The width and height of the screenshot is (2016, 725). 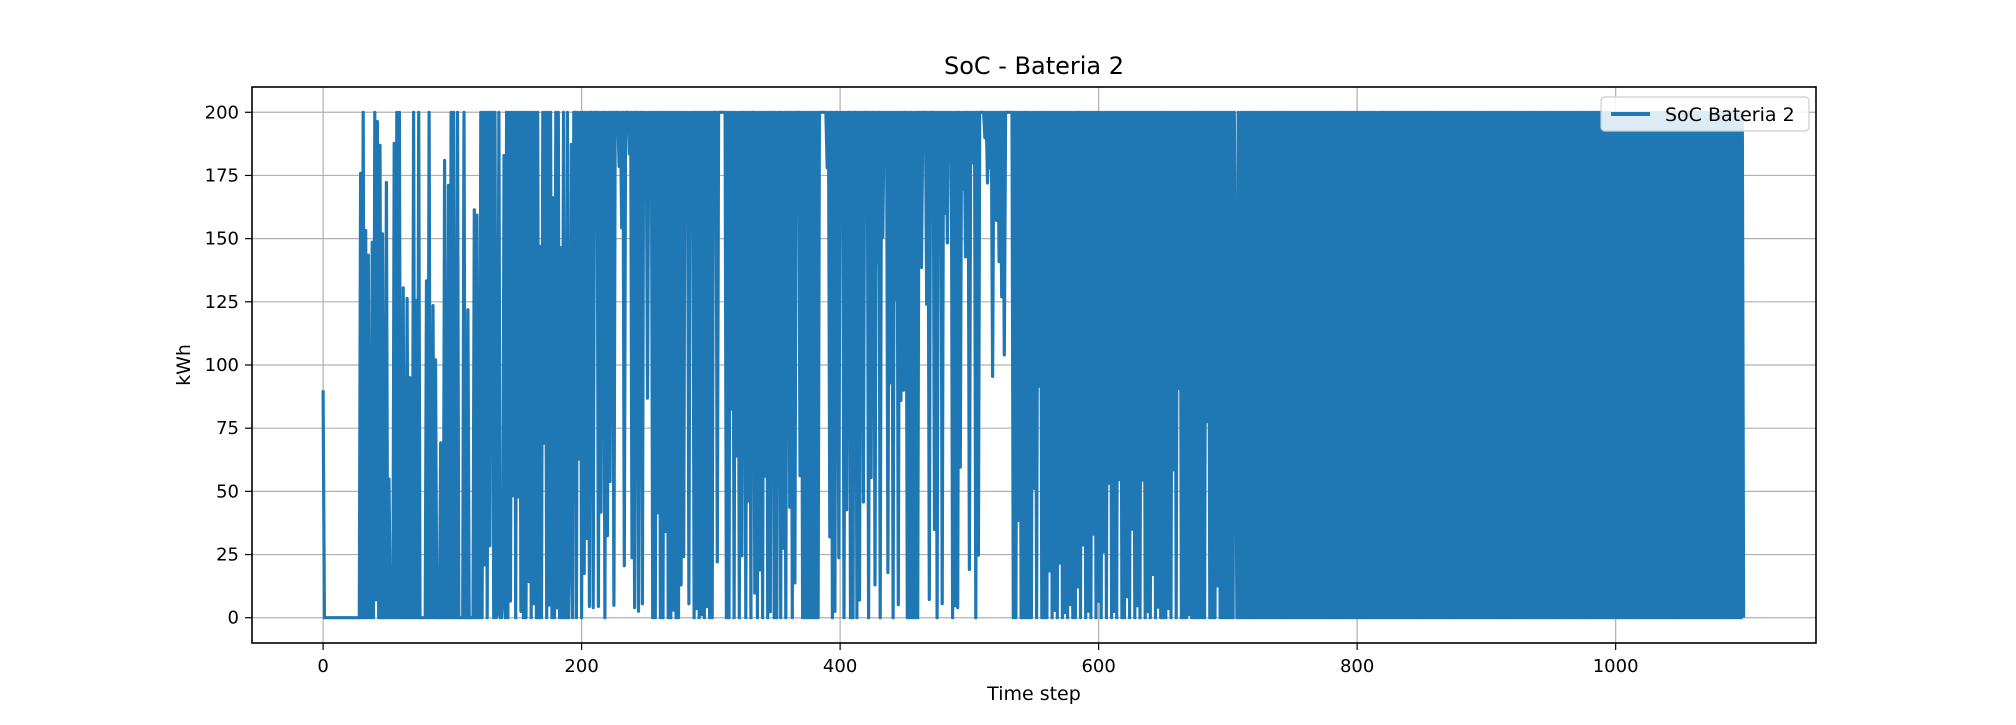 What do you see at coordinates (222, 302) in the screenshot?
I see `y-tick-label: 125` at bounding box center [222, 302].